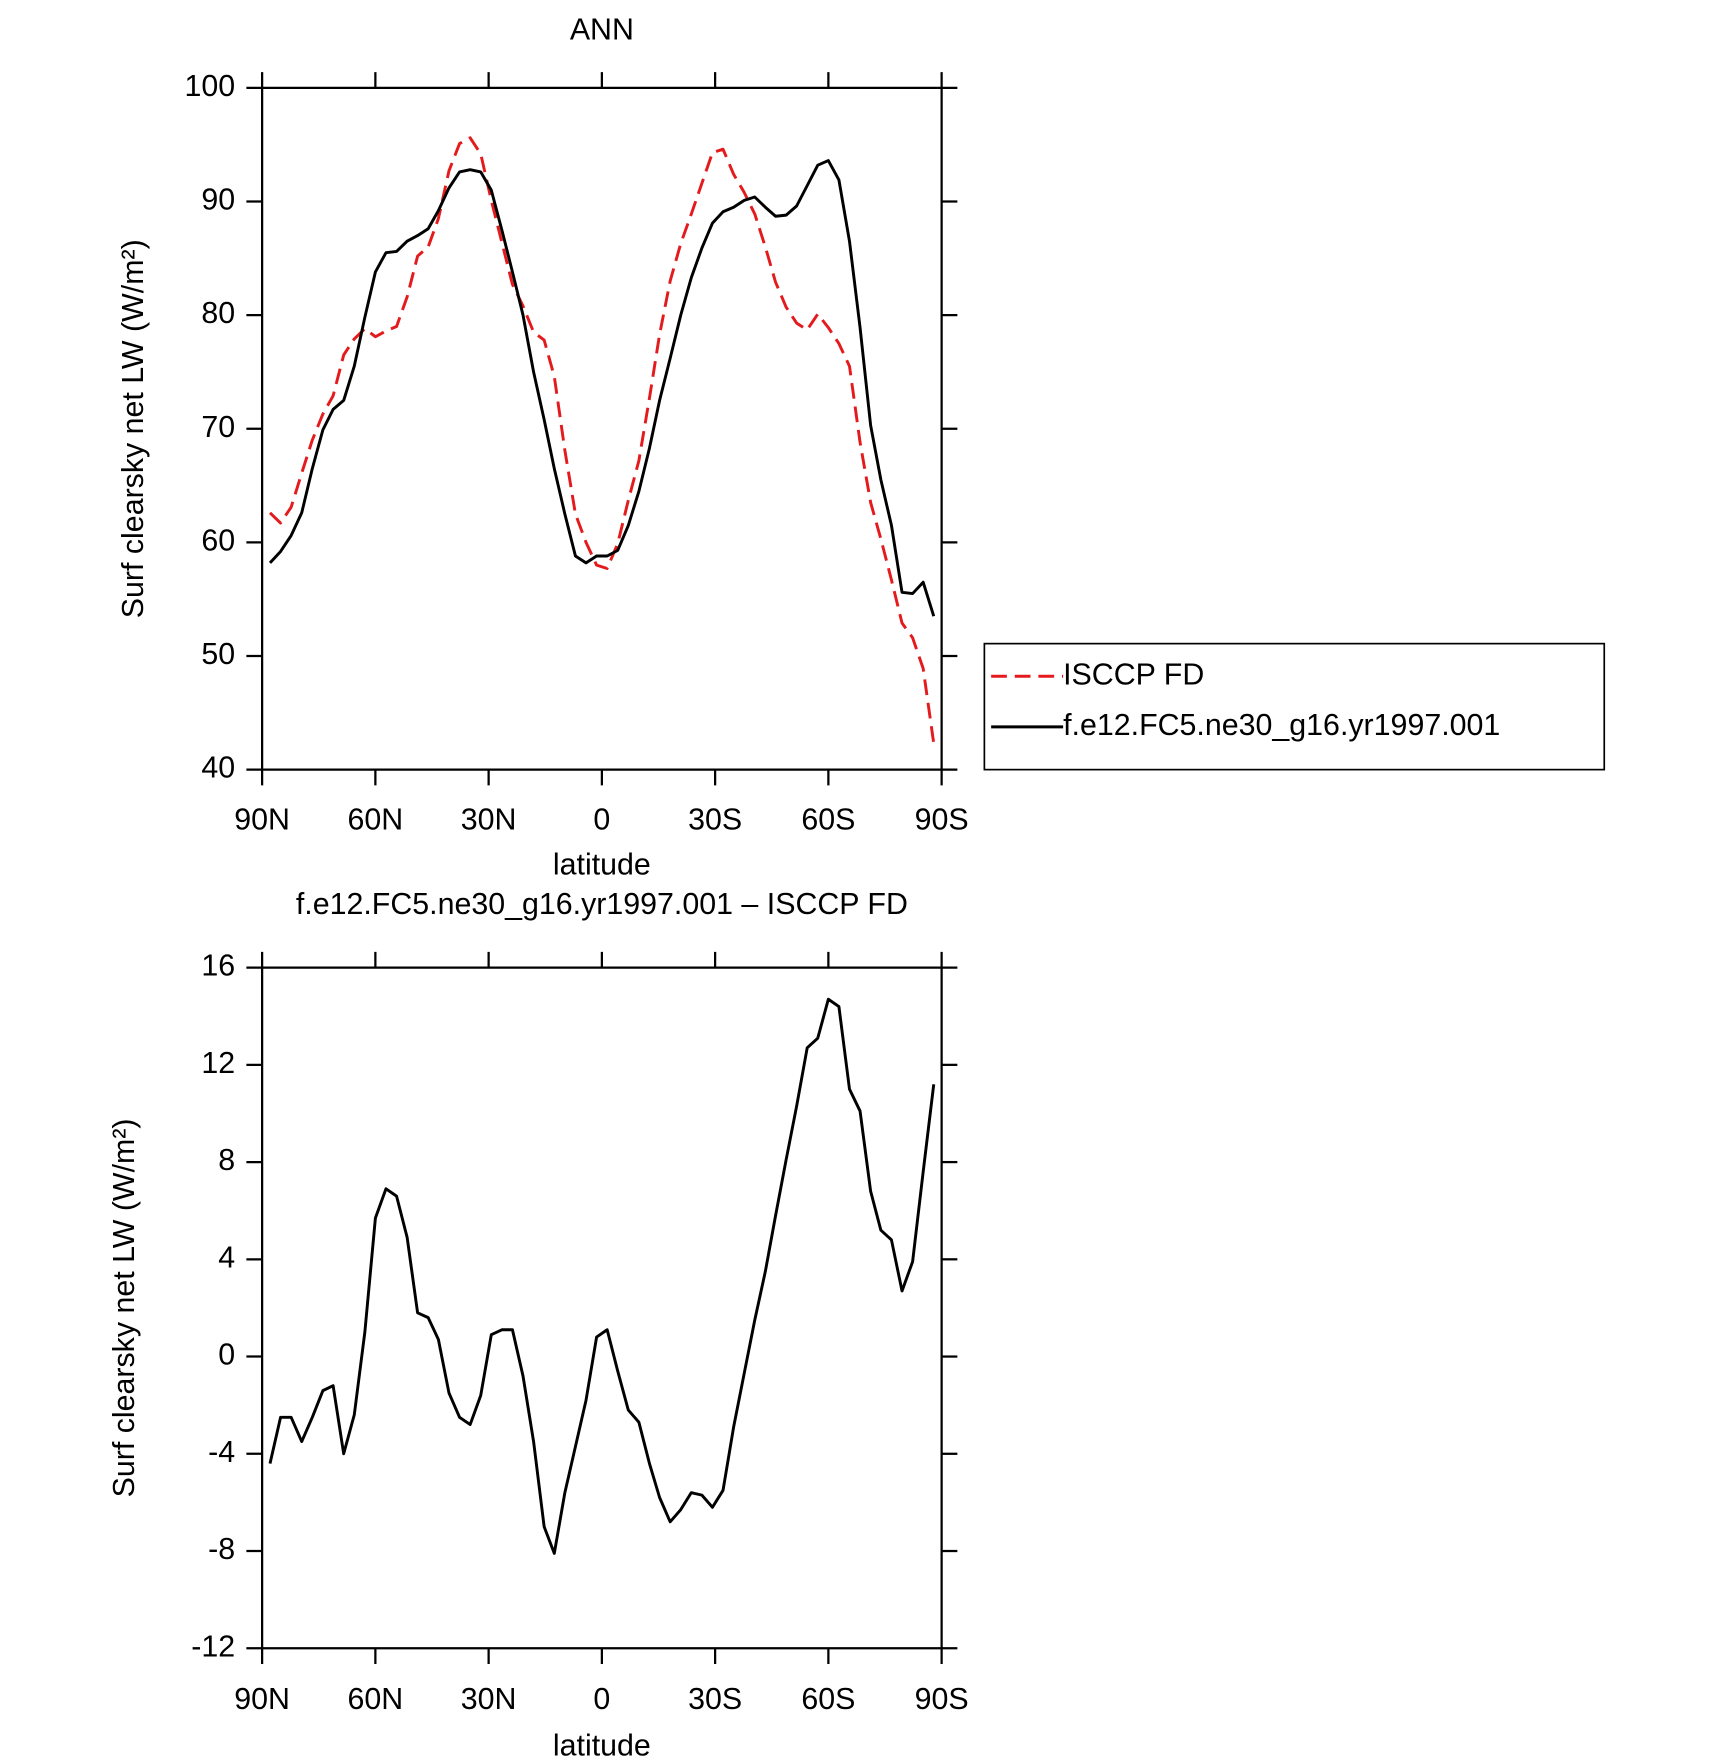 The image size is (1710, 1762). Describe the element at coordinates (602, 30) in the screenshot. I see `chart-title: ANN` at that location.